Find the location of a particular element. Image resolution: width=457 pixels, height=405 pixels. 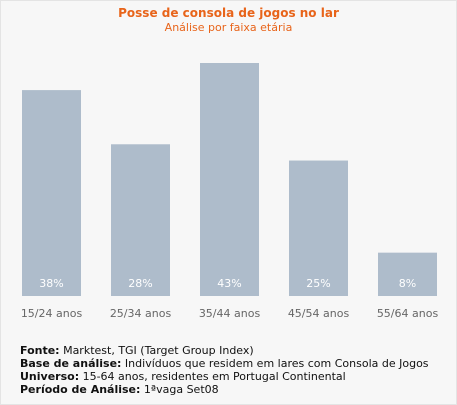

x-tick-label-4: 45/54 anos is located at coordinates (319, 313).